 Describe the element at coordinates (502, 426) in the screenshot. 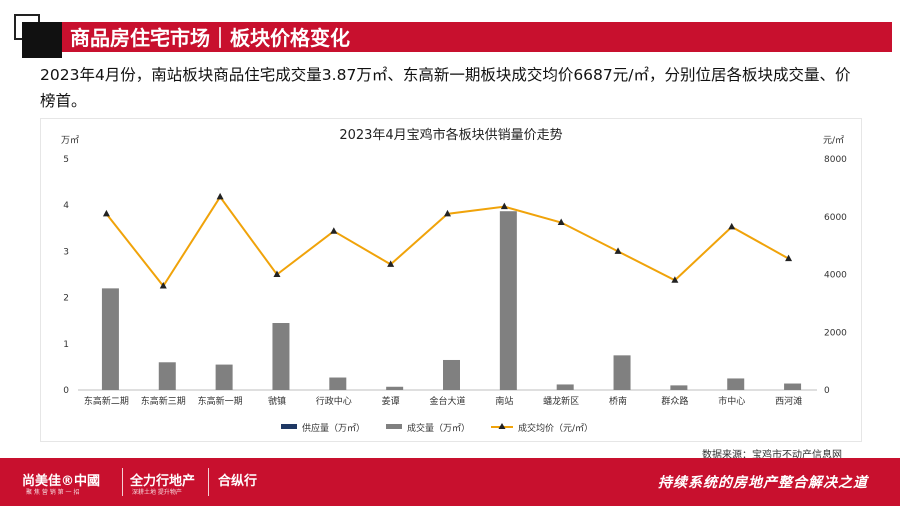

I see `legend-marker-price` at that location.